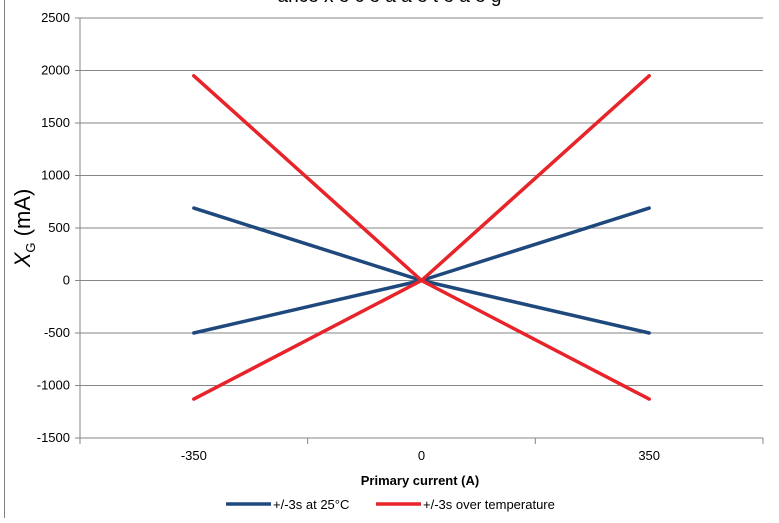  I want to click on y-tick-label: 1000, so click(55, 175).